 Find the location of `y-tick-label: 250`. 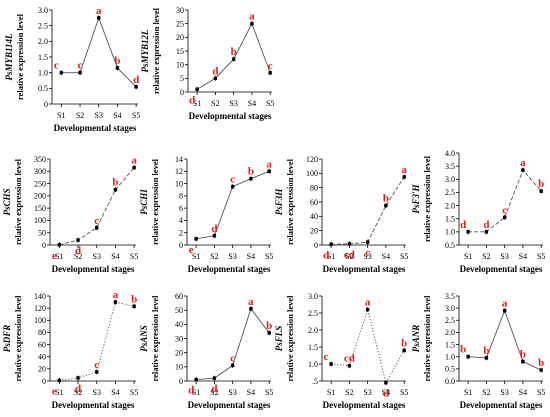

y-tick-label: 250 is located at coordinates (40, 183).